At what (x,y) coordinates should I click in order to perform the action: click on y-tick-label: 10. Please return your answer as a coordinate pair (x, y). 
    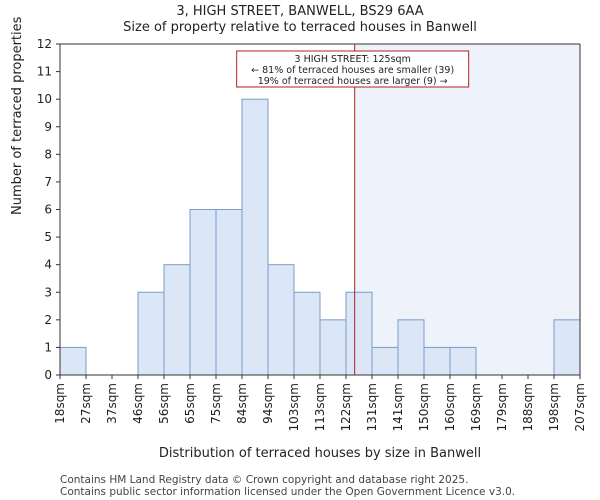
    Looking at the image, I should click on (44, 99).